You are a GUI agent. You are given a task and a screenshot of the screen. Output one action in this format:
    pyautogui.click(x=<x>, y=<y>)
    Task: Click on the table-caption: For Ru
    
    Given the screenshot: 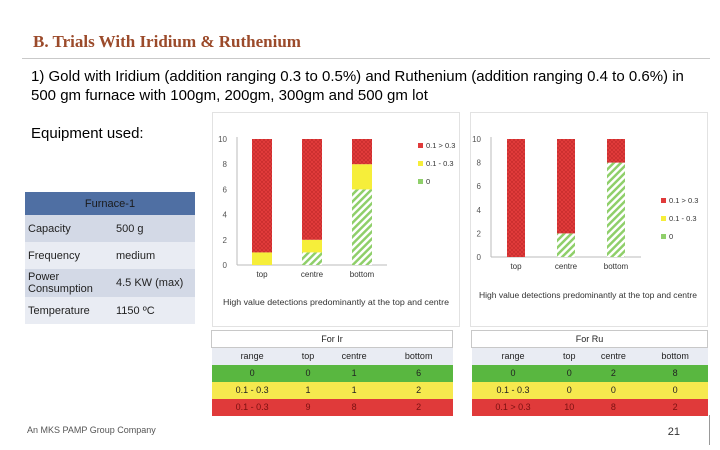 What is the action you would take?
    pyautogui.click(x=589, y=339)
    